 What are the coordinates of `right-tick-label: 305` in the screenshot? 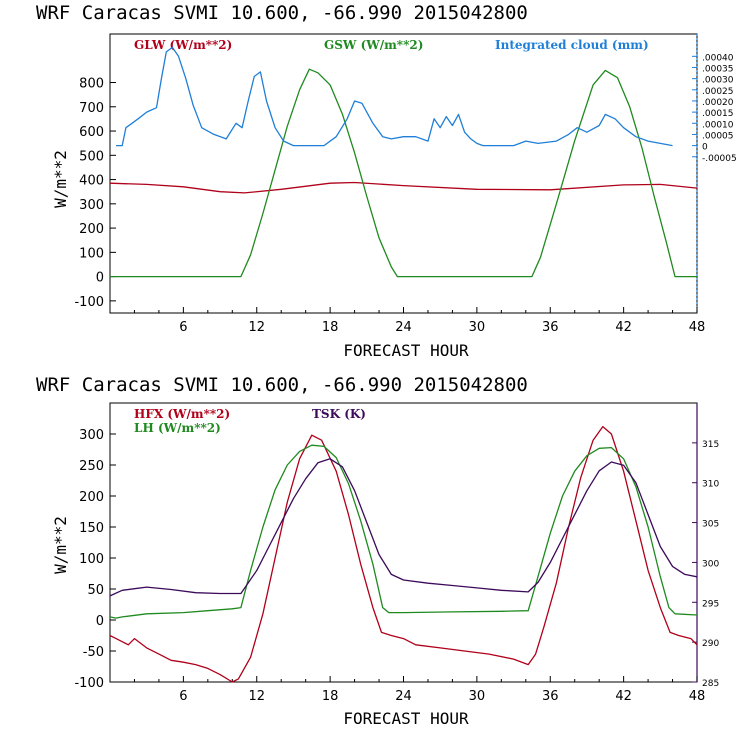 It's located at (710, 525).